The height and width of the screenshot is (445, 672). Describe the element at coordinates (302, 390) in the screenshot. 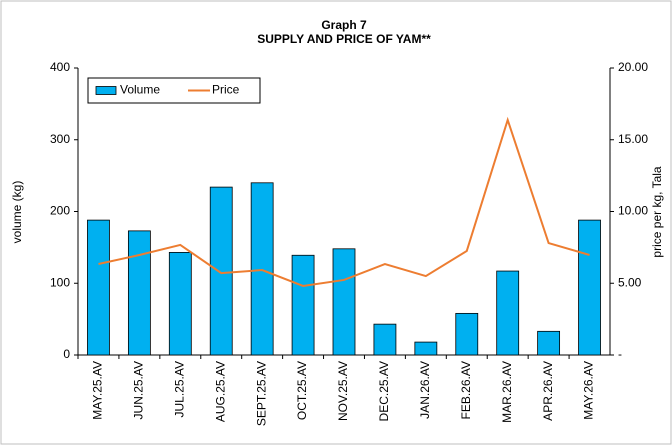

I see `x-tick-label: OCT.25.AV` at that location.